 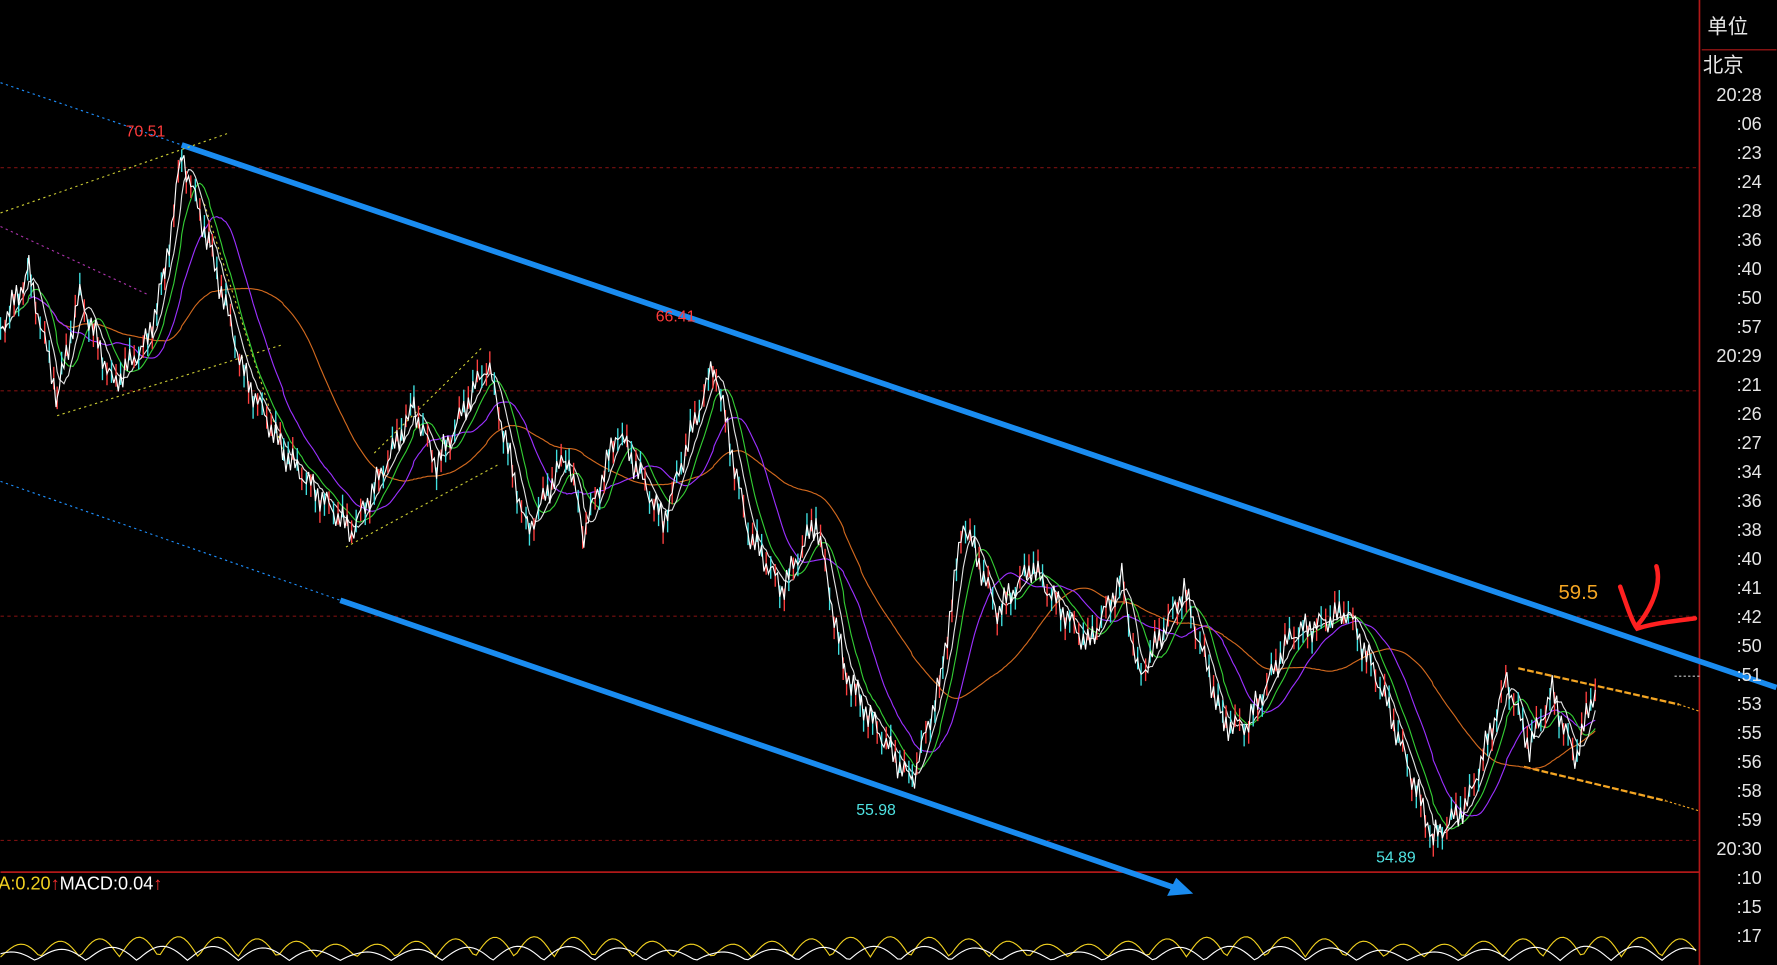 What do you see at coordinates (1749, 443) in the screenshot?
I see `time-label: :27` at bounding box center [1749, 443].